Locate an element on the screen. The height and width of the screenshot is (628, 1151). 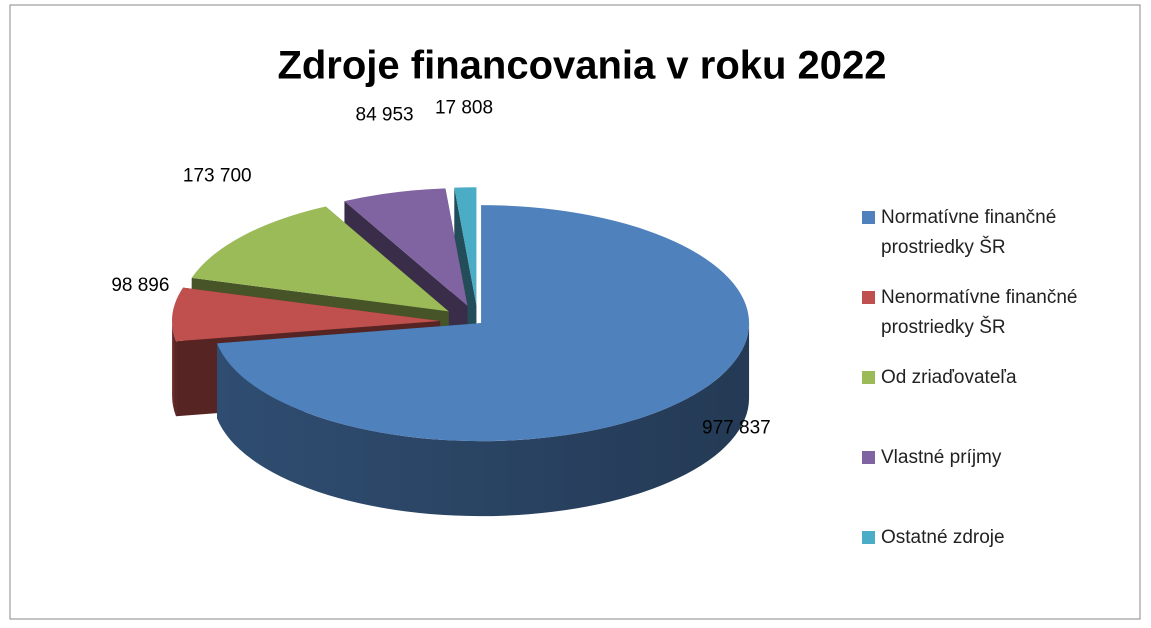
legend-entry: Nenormatívne finančné prostriedky ŠR is located at coordinates (1002, 313).